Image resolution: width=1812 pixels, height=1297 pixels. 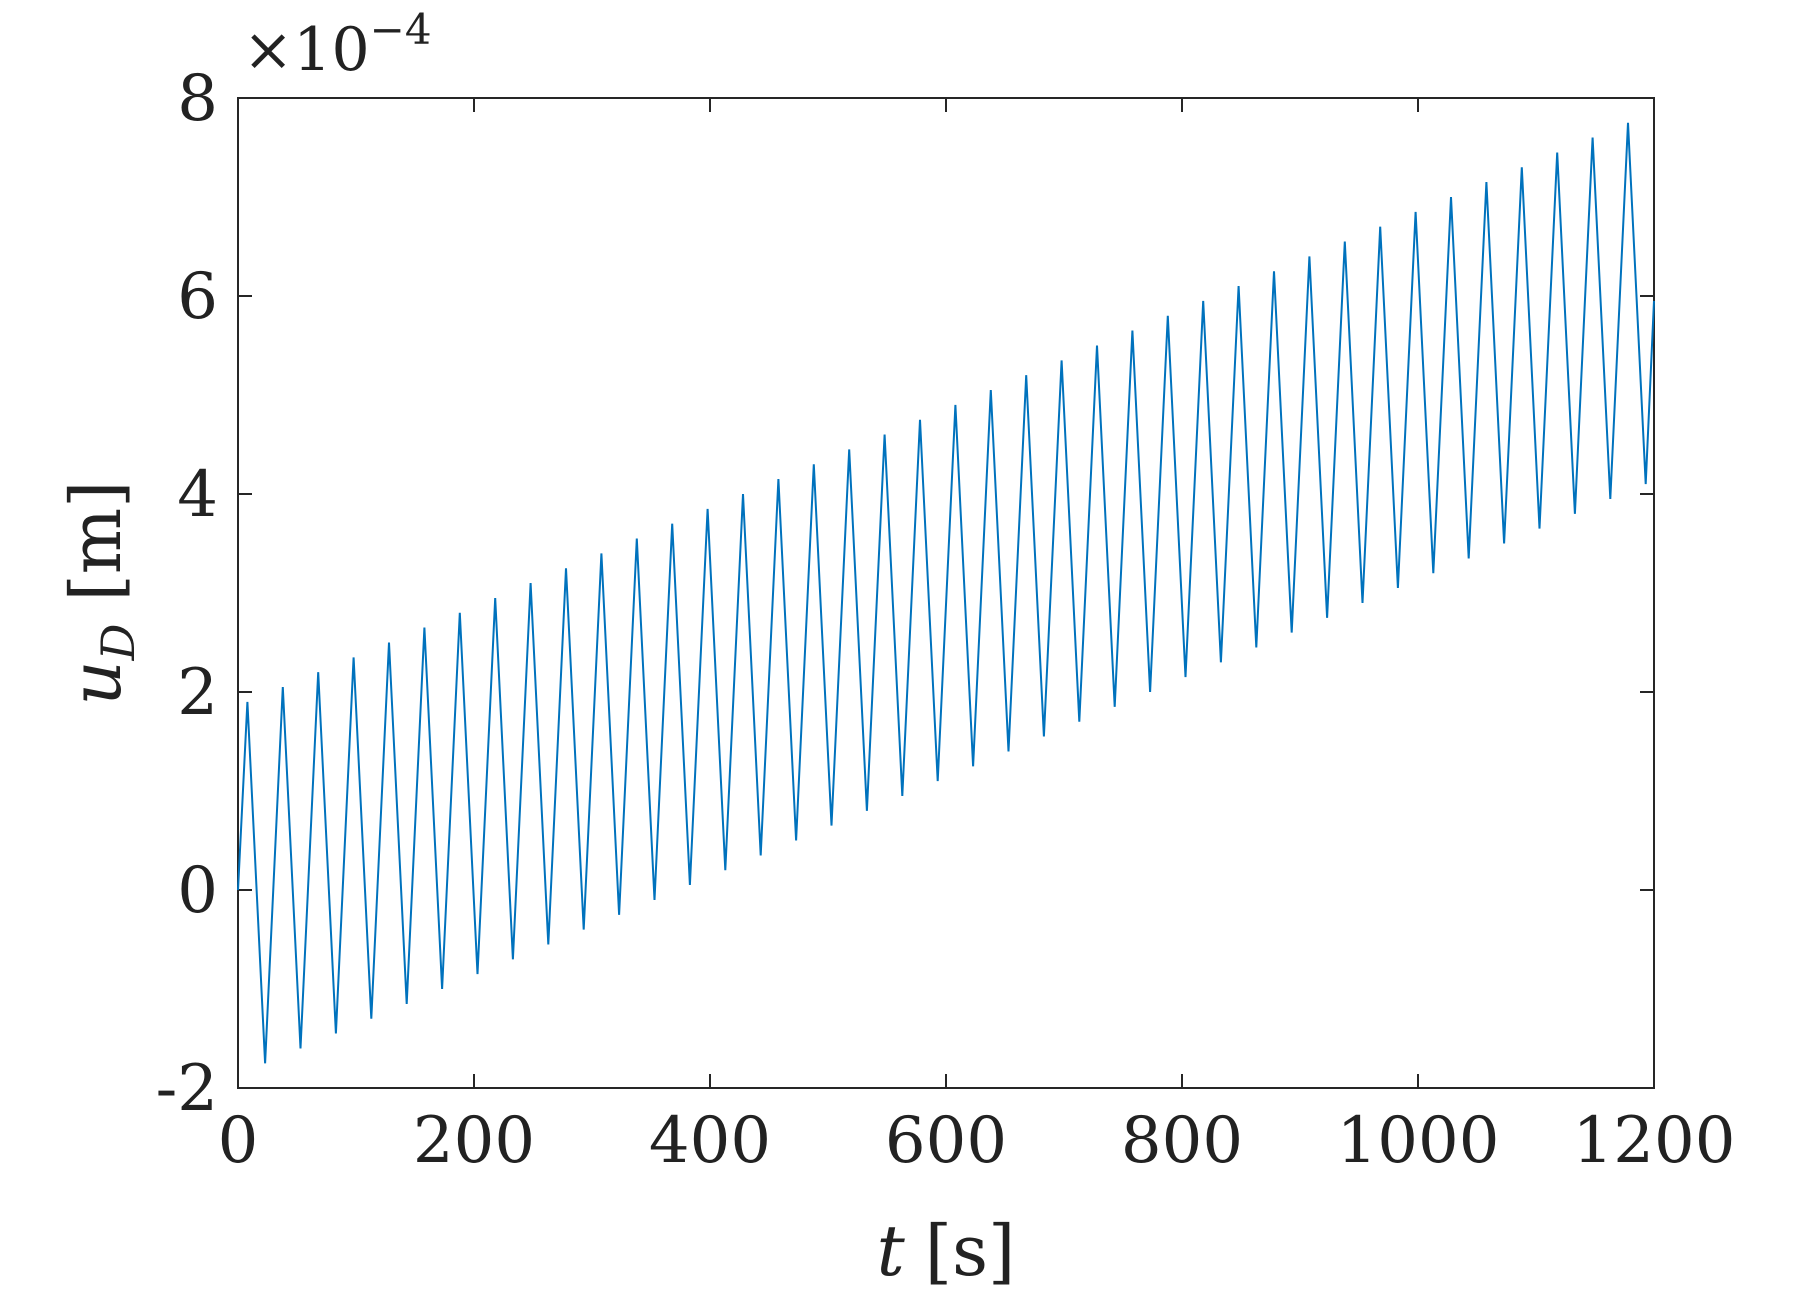 What do you see at coordinates (401, 29) in the screenshot?
I see `y-exponent-power: −4` at bounding box center [401, 29].